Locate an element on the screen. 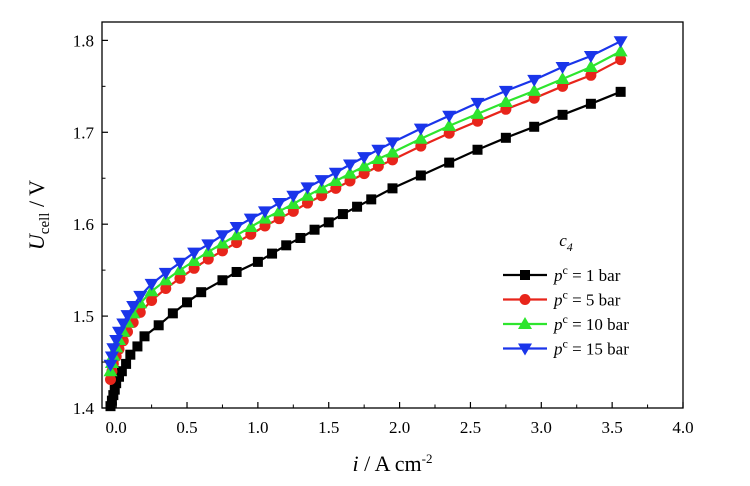 This screenshot has width=750, height=486. legend-entry-2: pc = 5 bar is located at coordinates (562, 299).